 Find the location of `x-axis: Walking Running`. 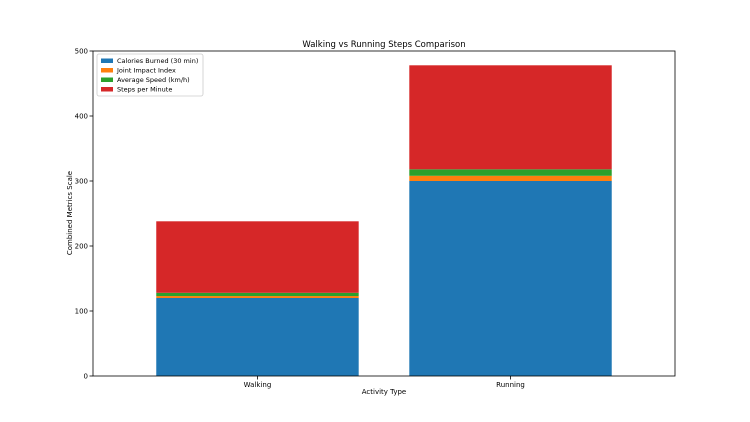

x-axis: Walking Running is located at coordinates (384, 382).